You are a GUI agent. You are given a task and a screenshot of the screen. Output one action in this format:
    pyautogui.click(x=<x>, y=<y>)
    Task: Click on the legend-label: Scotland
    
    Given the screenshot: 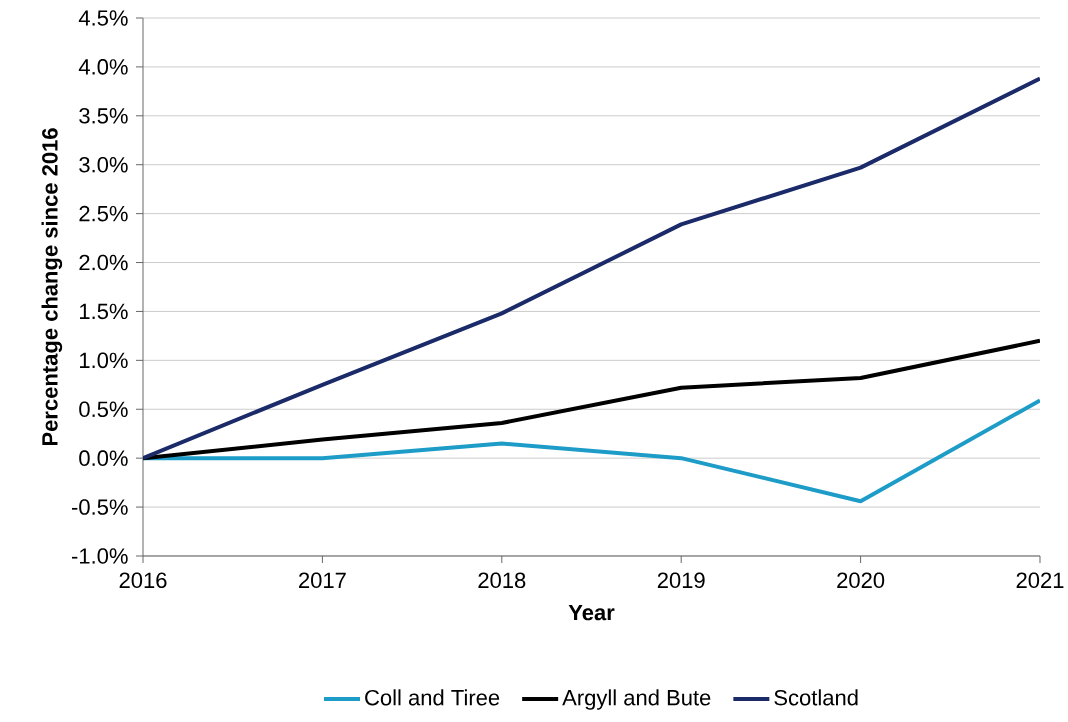 What is the action you would take?
    pyautogui.click(x=816, y=697)
    